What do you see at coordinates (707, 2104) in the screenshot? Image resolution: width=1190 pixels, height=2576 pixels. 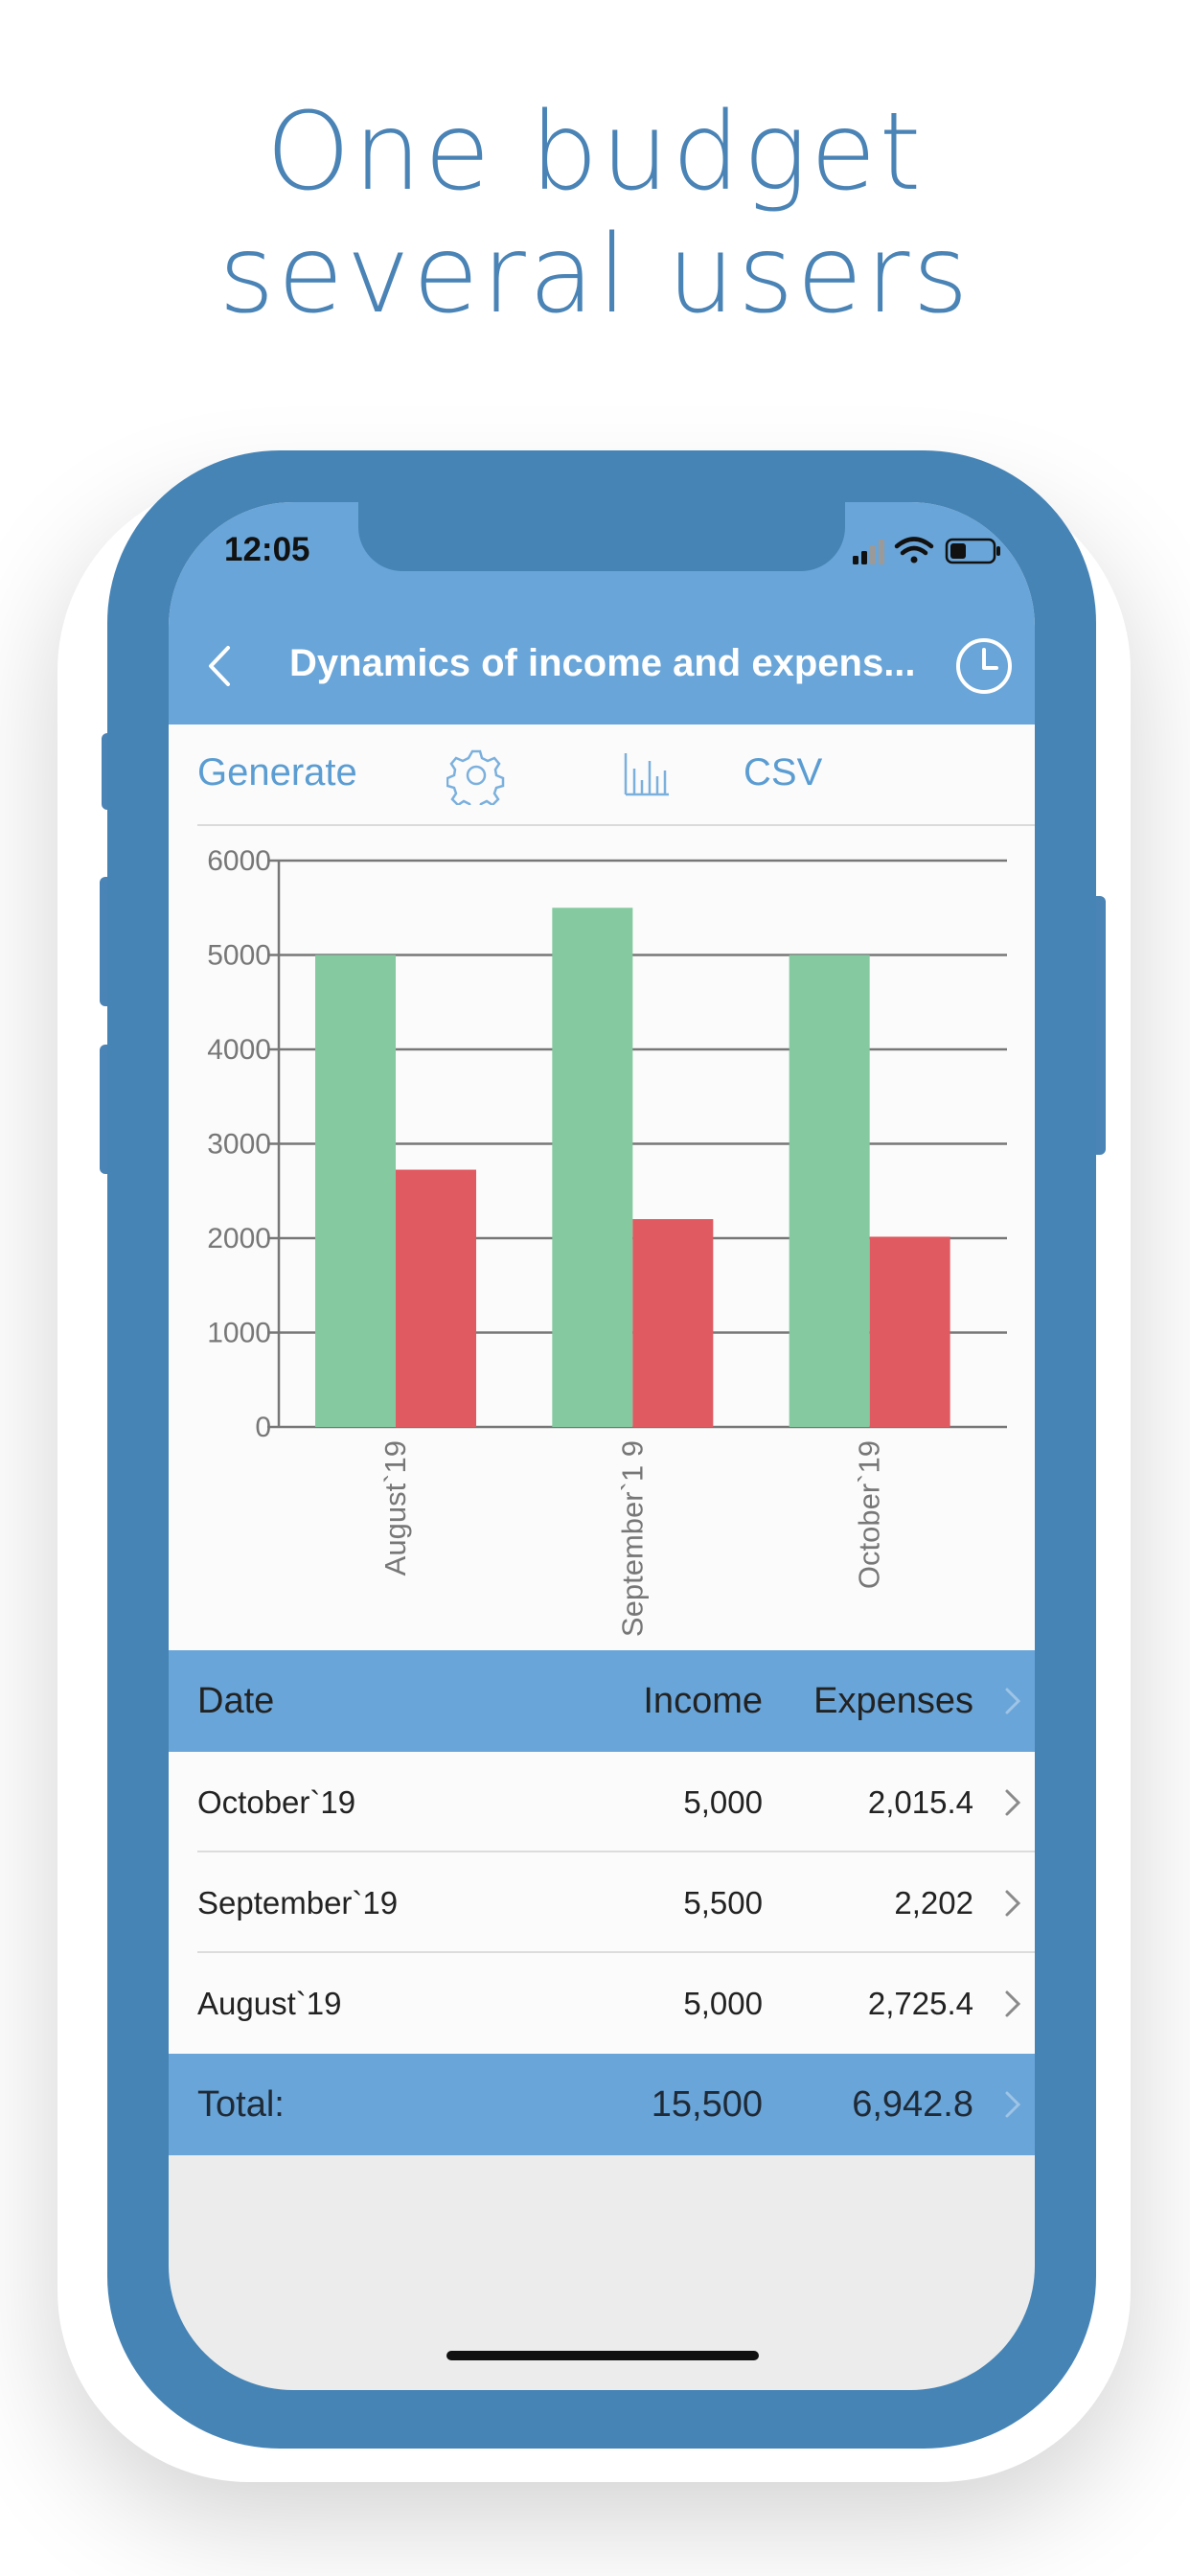 I see `total-income: 15,500` at bounding box center [707, 2104].